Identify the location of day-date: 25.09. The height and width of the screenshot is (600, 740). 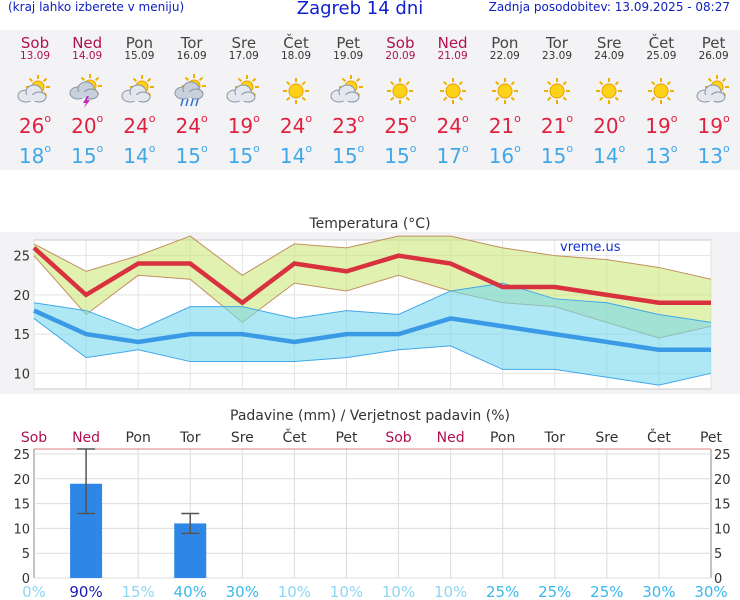
(661, 56).